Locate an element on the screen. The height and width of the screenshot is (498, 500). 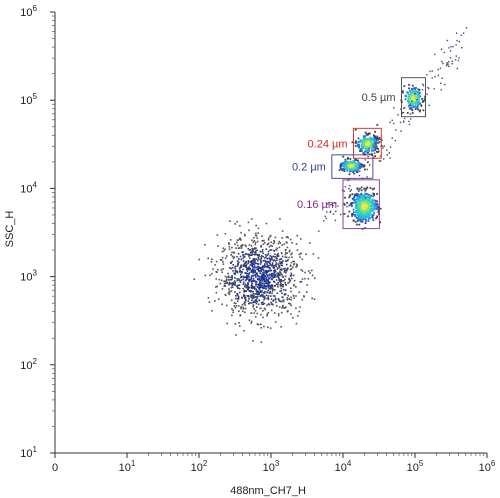
gate-label: 0.5 µm is located at coordinates (379, 98).